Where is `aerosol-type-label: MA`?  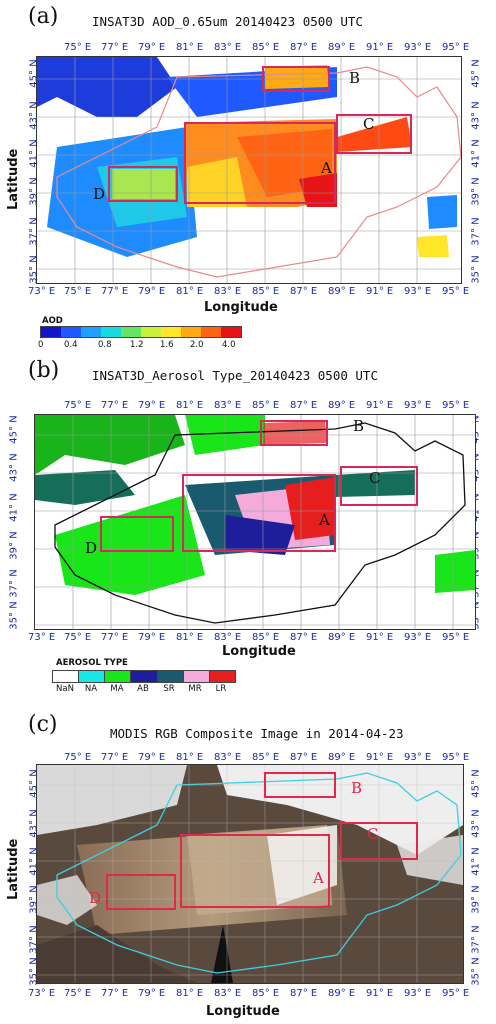 aerosol-type-label: MA is located at coordinates (117, 689).